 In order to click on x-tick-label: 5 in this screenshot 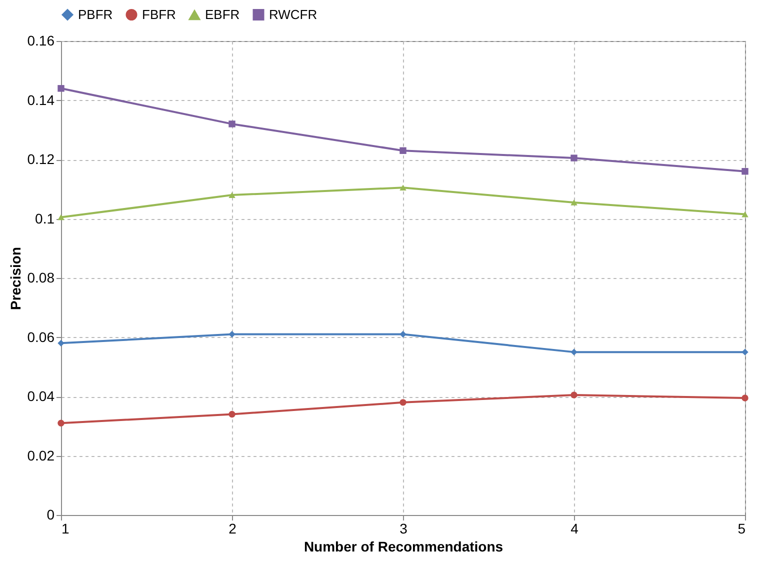, I will do `click(742, 528)`.